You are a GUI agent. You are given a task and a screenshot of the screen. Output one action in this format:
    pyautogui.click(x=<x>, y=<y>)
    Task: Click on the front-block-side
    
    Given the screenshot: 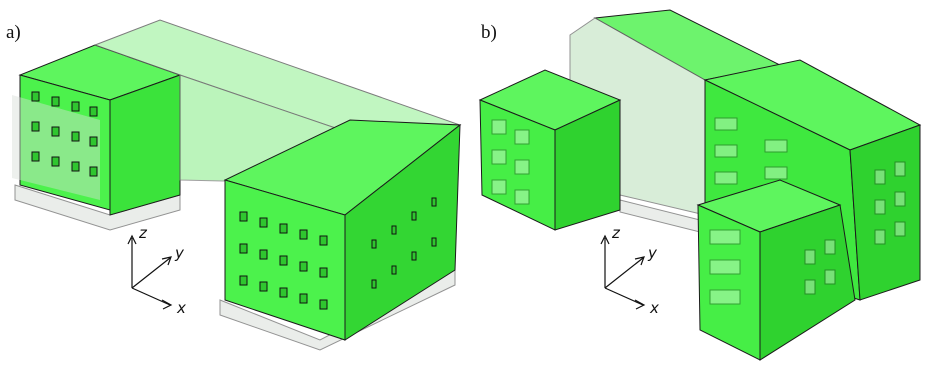 What is the action you would take?
    pyautogui.click(x=807, y=282)
    